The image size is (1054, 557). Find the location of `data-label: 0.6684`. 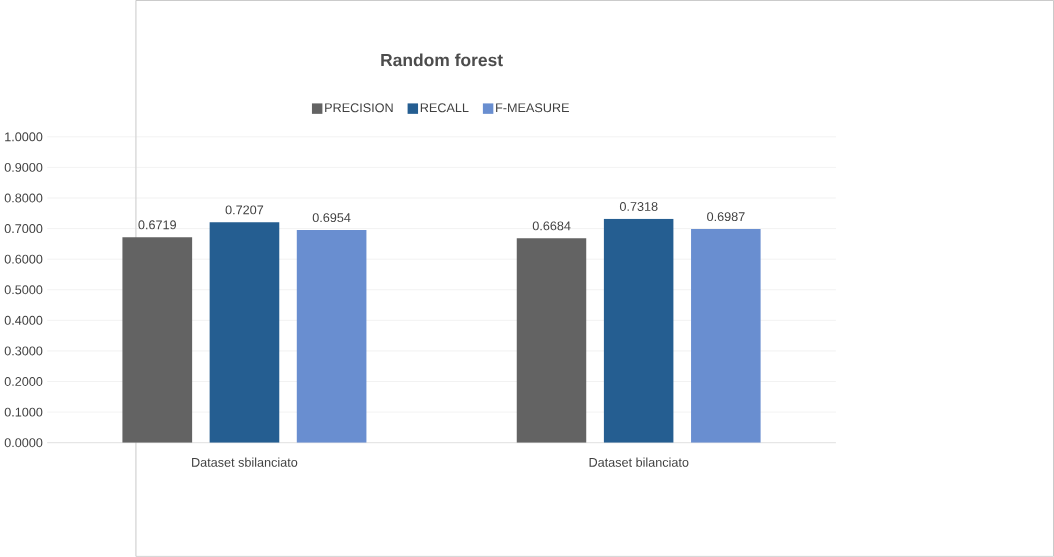

data-label: 0.6684 is located at coordinates (551, 226).